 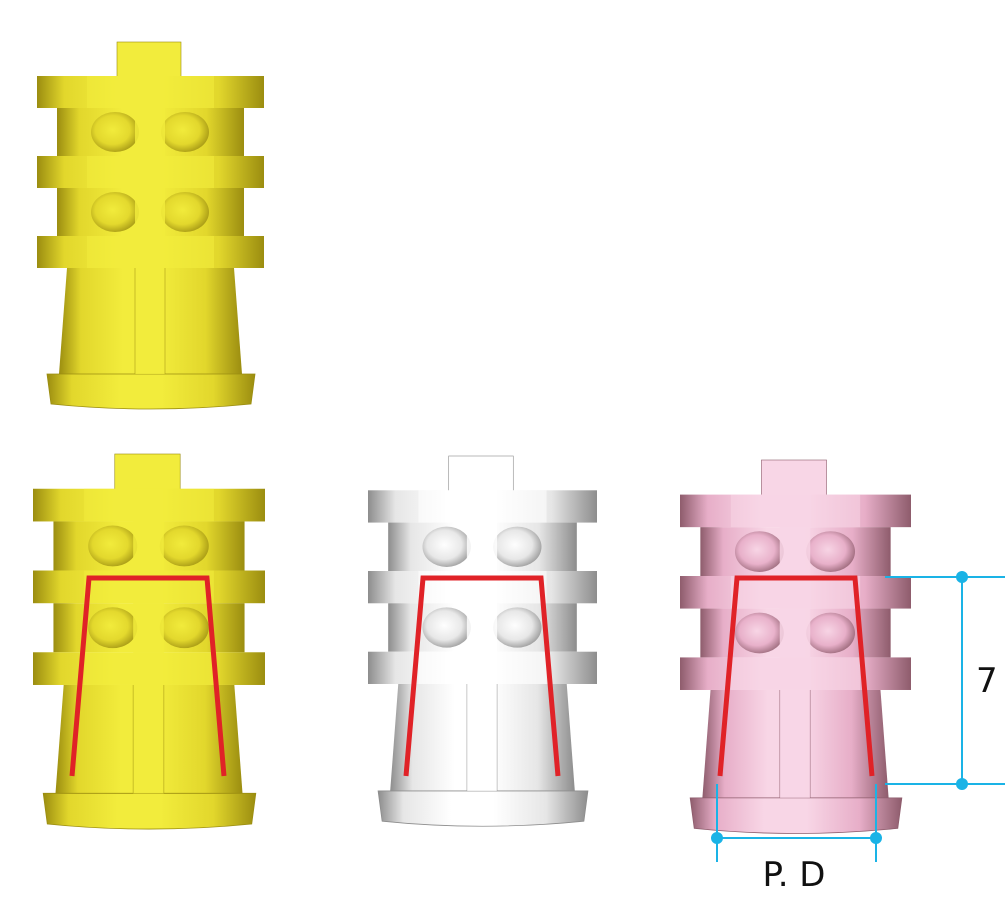 I want to click on abutment-white, so click(x=482, y=641).